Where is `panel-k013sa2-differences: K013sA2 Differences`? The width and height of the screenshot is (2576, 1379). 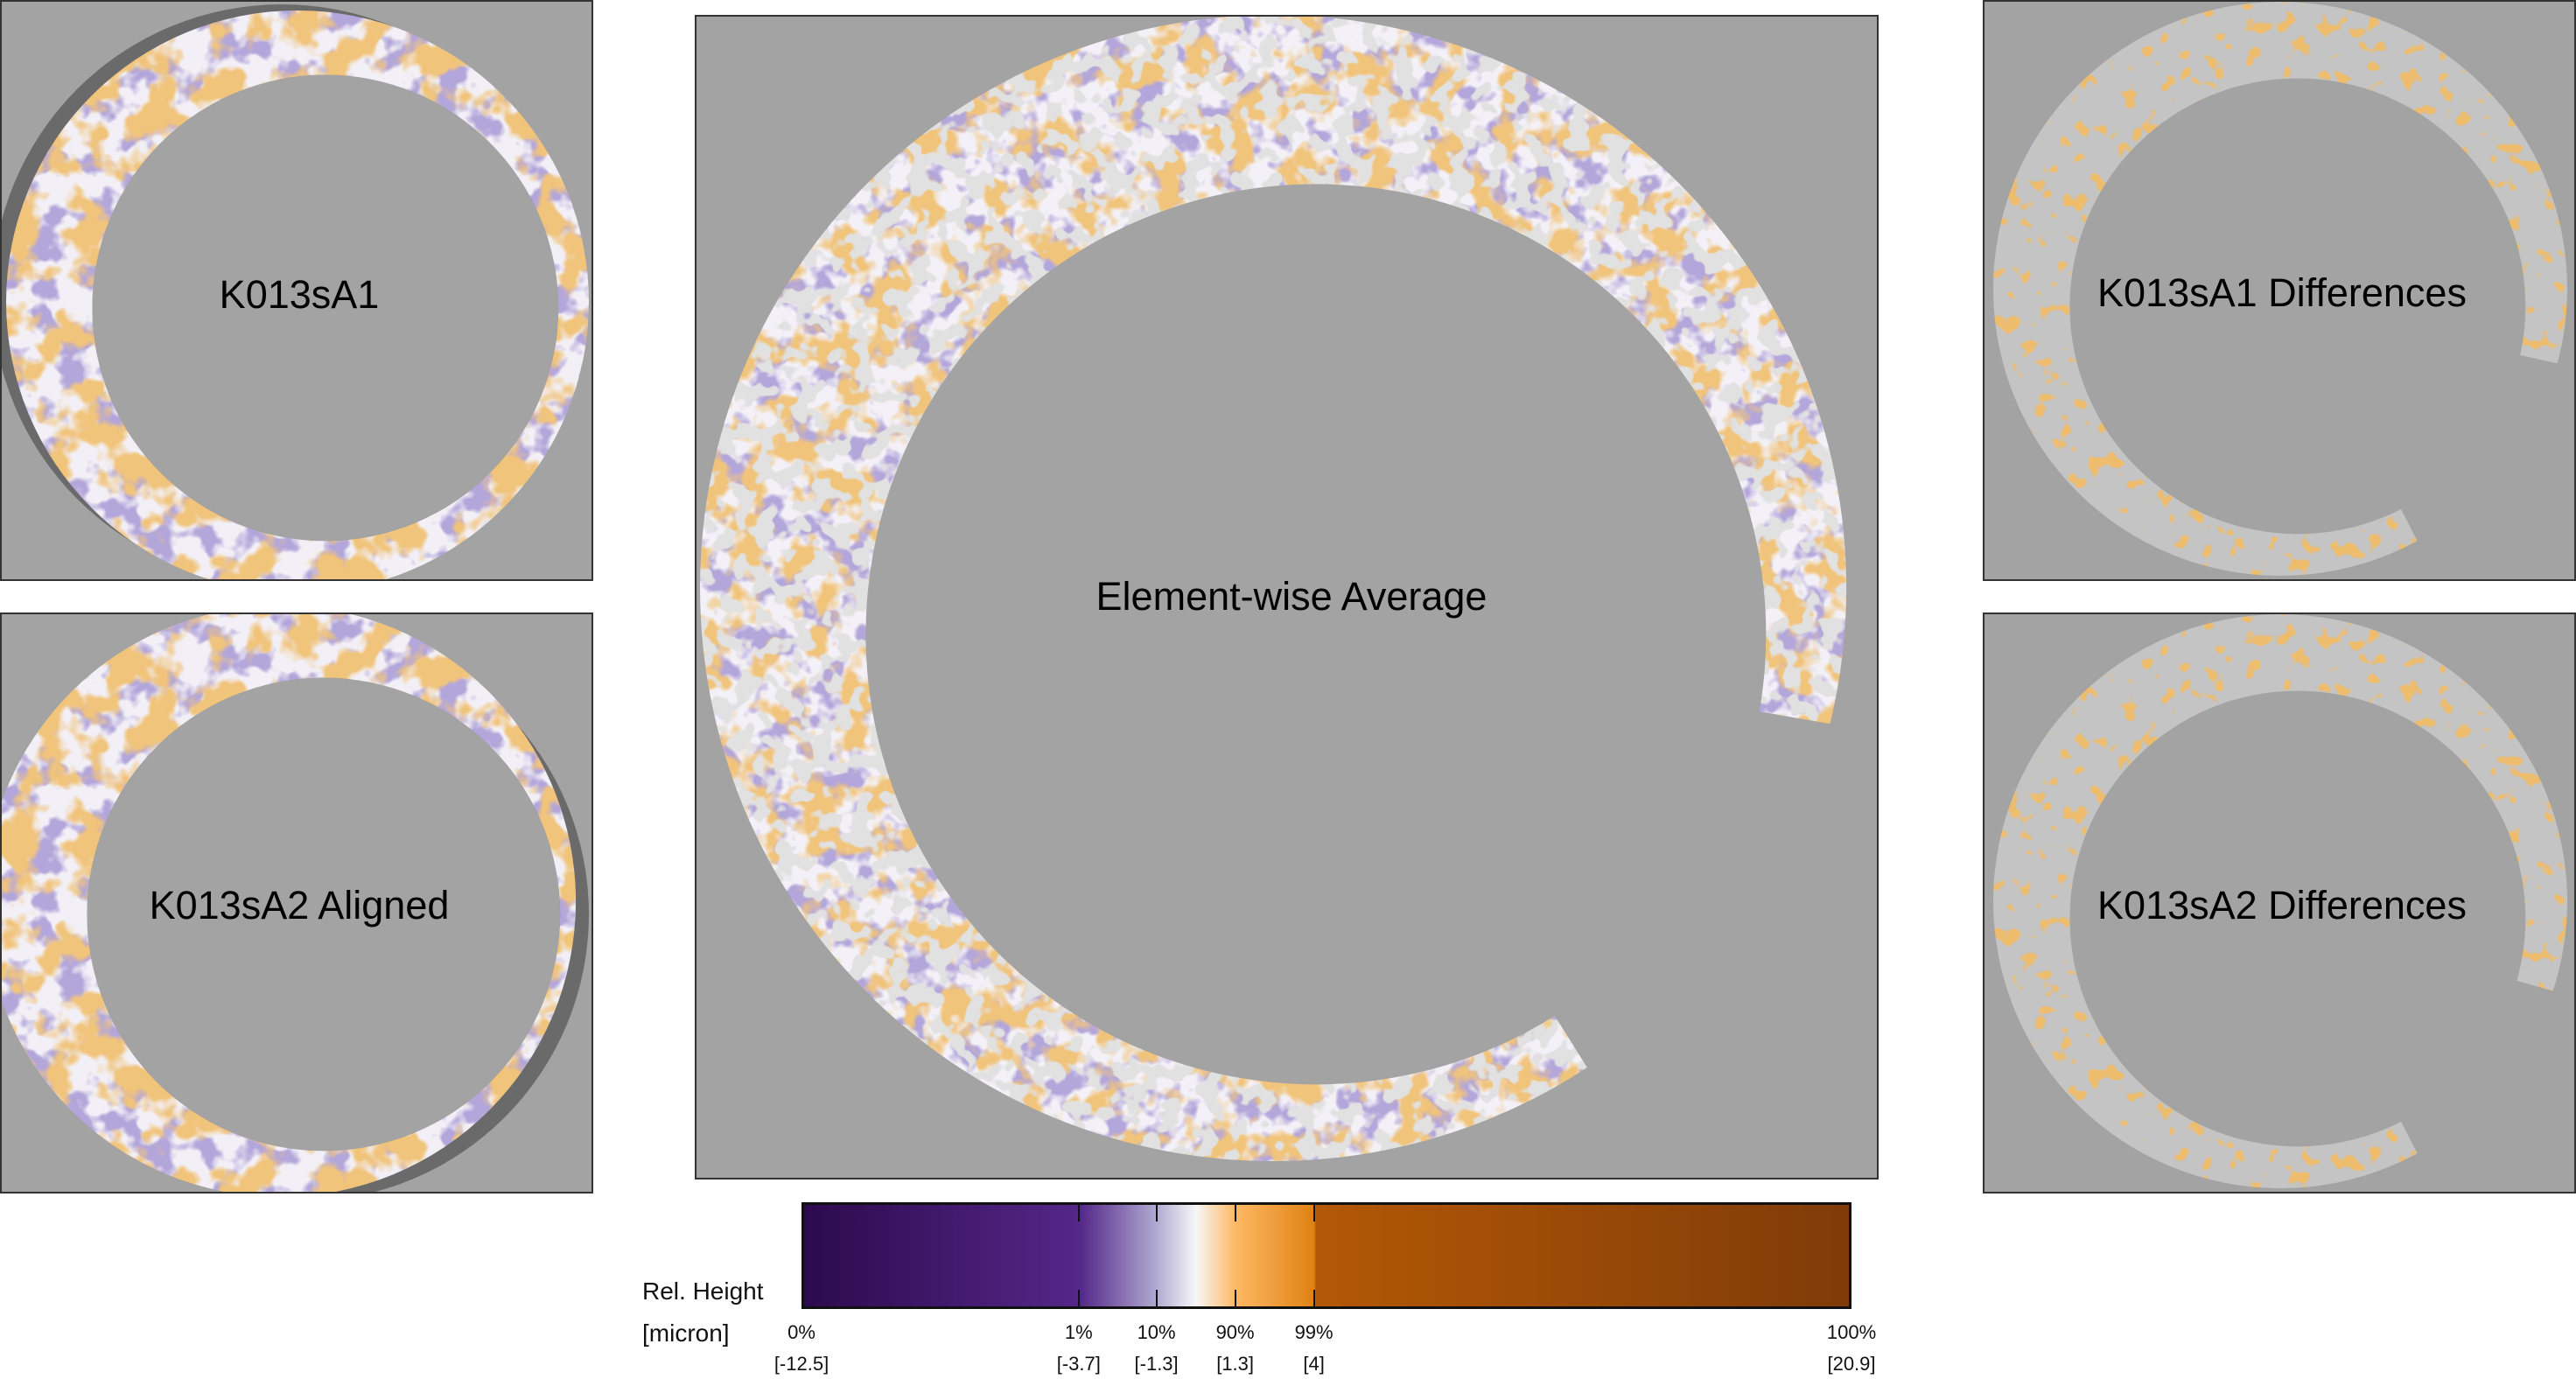 panel-k013sa2-differences: K013sA2 Differences is located at coordinates (2279, 903).